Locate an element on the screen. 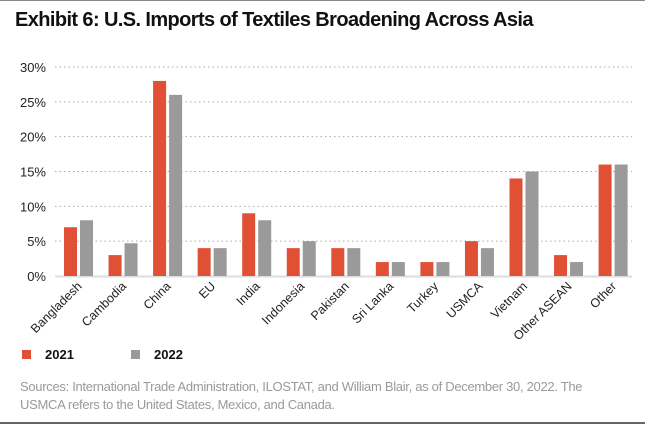  x-tick-label: Vietnam is located at coordinates (509, 300).